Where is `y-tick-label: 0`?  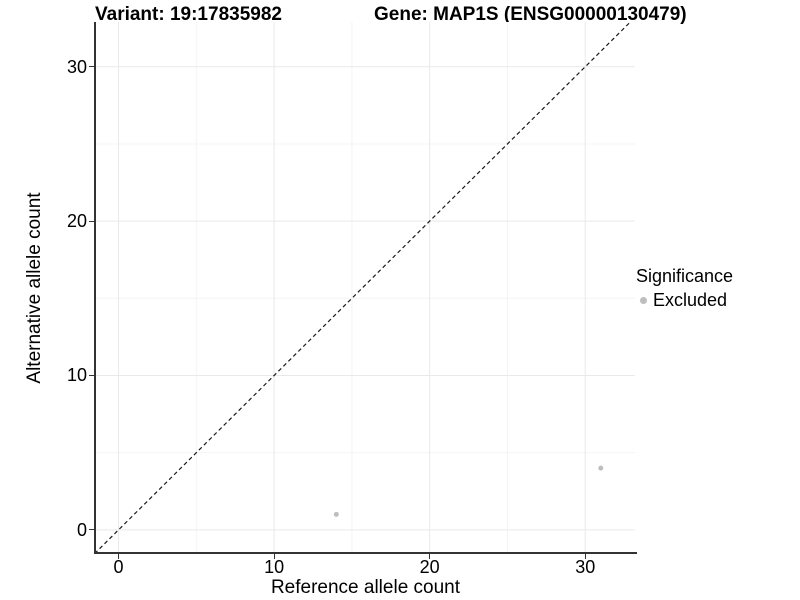 y-tick-label: 0 is located at coordinates (81, 529).